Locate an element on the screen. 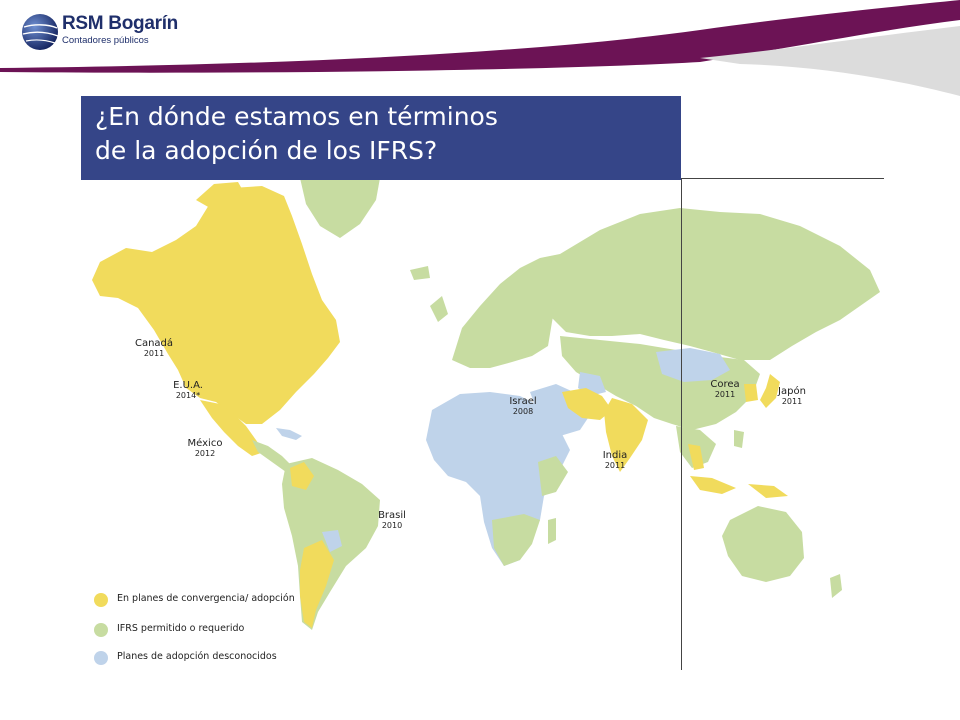  logo: RSM Bogarín Contadores públicos is located at coordinates (120, 30).